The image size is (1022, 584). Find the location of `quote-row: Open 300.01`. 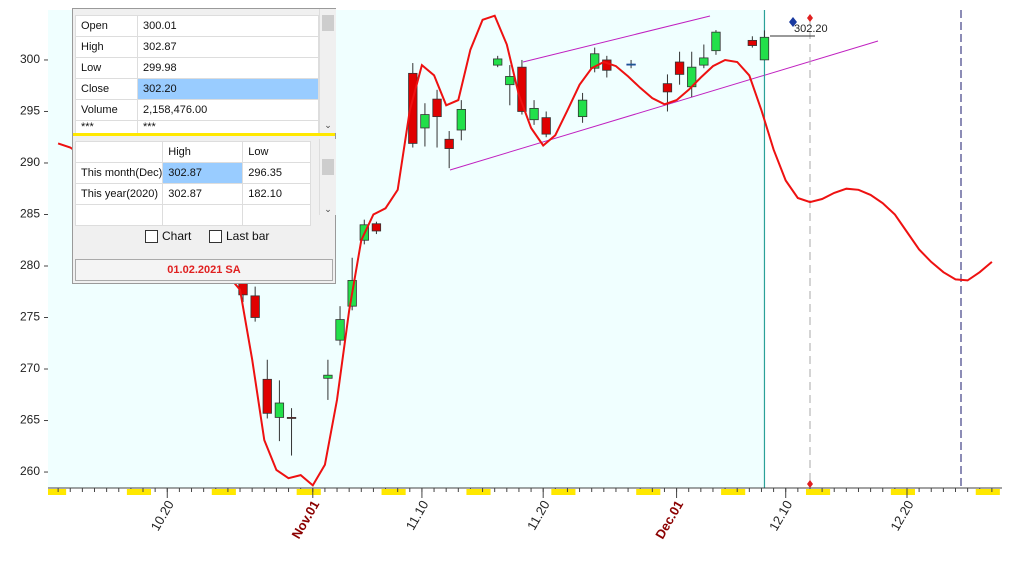

quote-row: Open 300.01 is located at coordinates (197, 26).